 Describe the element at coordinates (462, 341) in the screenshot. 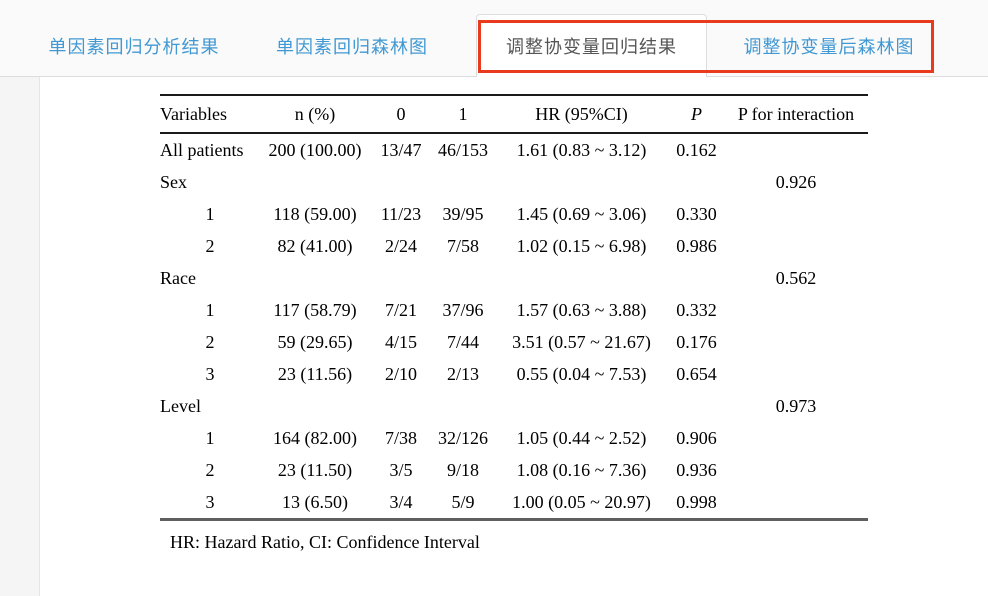

I see `cell-g1: 7/44` at that location.